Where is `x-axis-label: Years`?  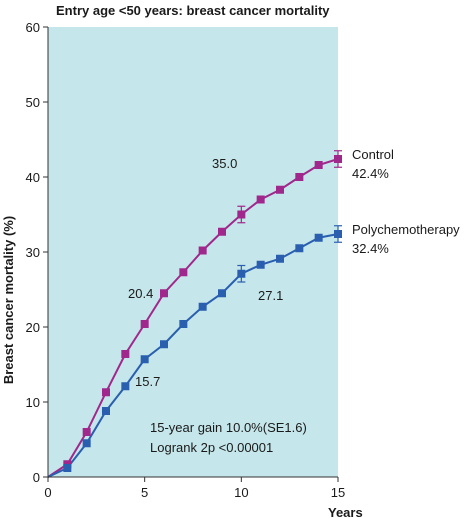 x-axis-label: Years is located at coordinates (345, 511).